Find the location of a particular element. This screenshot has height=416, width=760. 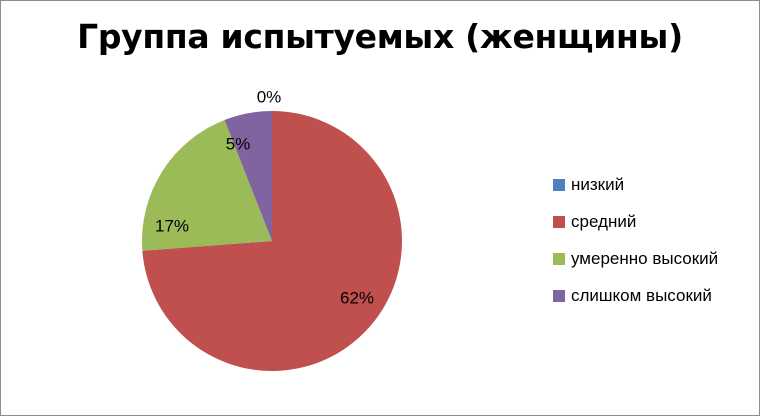

legend-label-medium: средний is located at coordinates (604, 221).